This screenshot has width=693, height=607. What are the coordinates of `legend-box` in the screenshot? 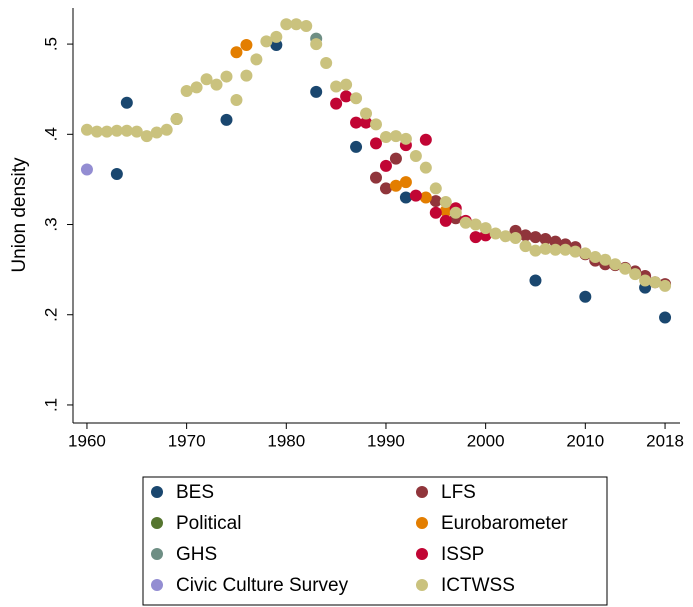 It's located at (375, 541).